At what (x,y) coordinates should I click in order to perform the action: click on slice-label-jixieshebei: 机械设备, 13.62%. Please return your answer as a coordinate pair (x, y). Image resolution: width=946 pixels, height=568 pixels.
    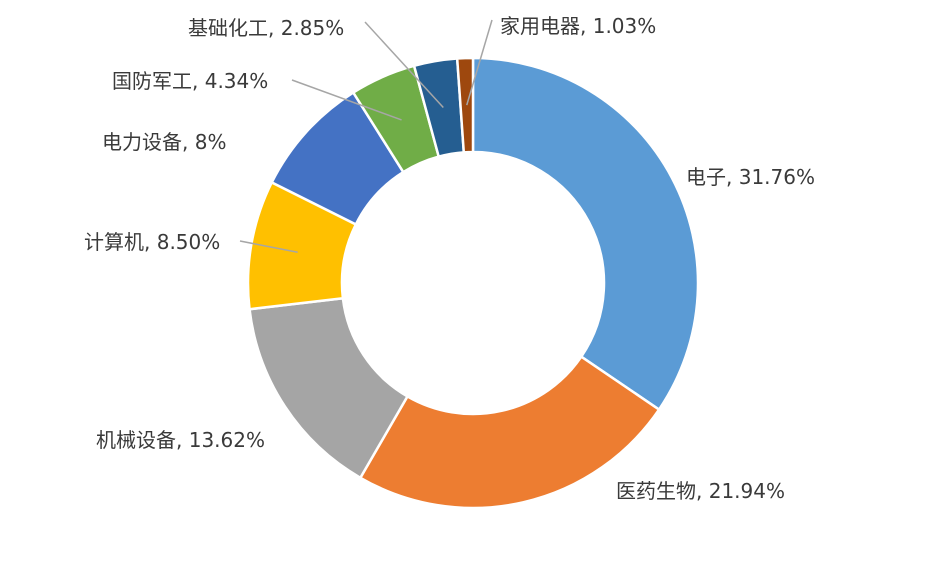
    Looking at the image, I should click on (180, 440).